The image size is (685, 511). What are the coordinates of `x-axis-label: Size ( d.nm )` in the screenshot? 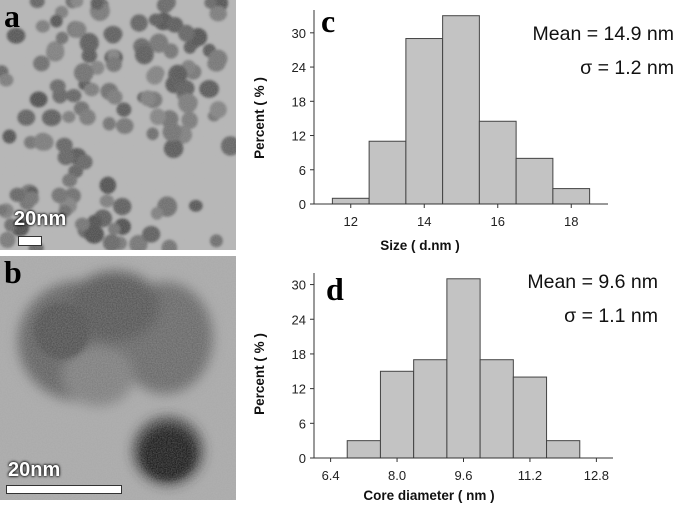 It's located at (420, 245).